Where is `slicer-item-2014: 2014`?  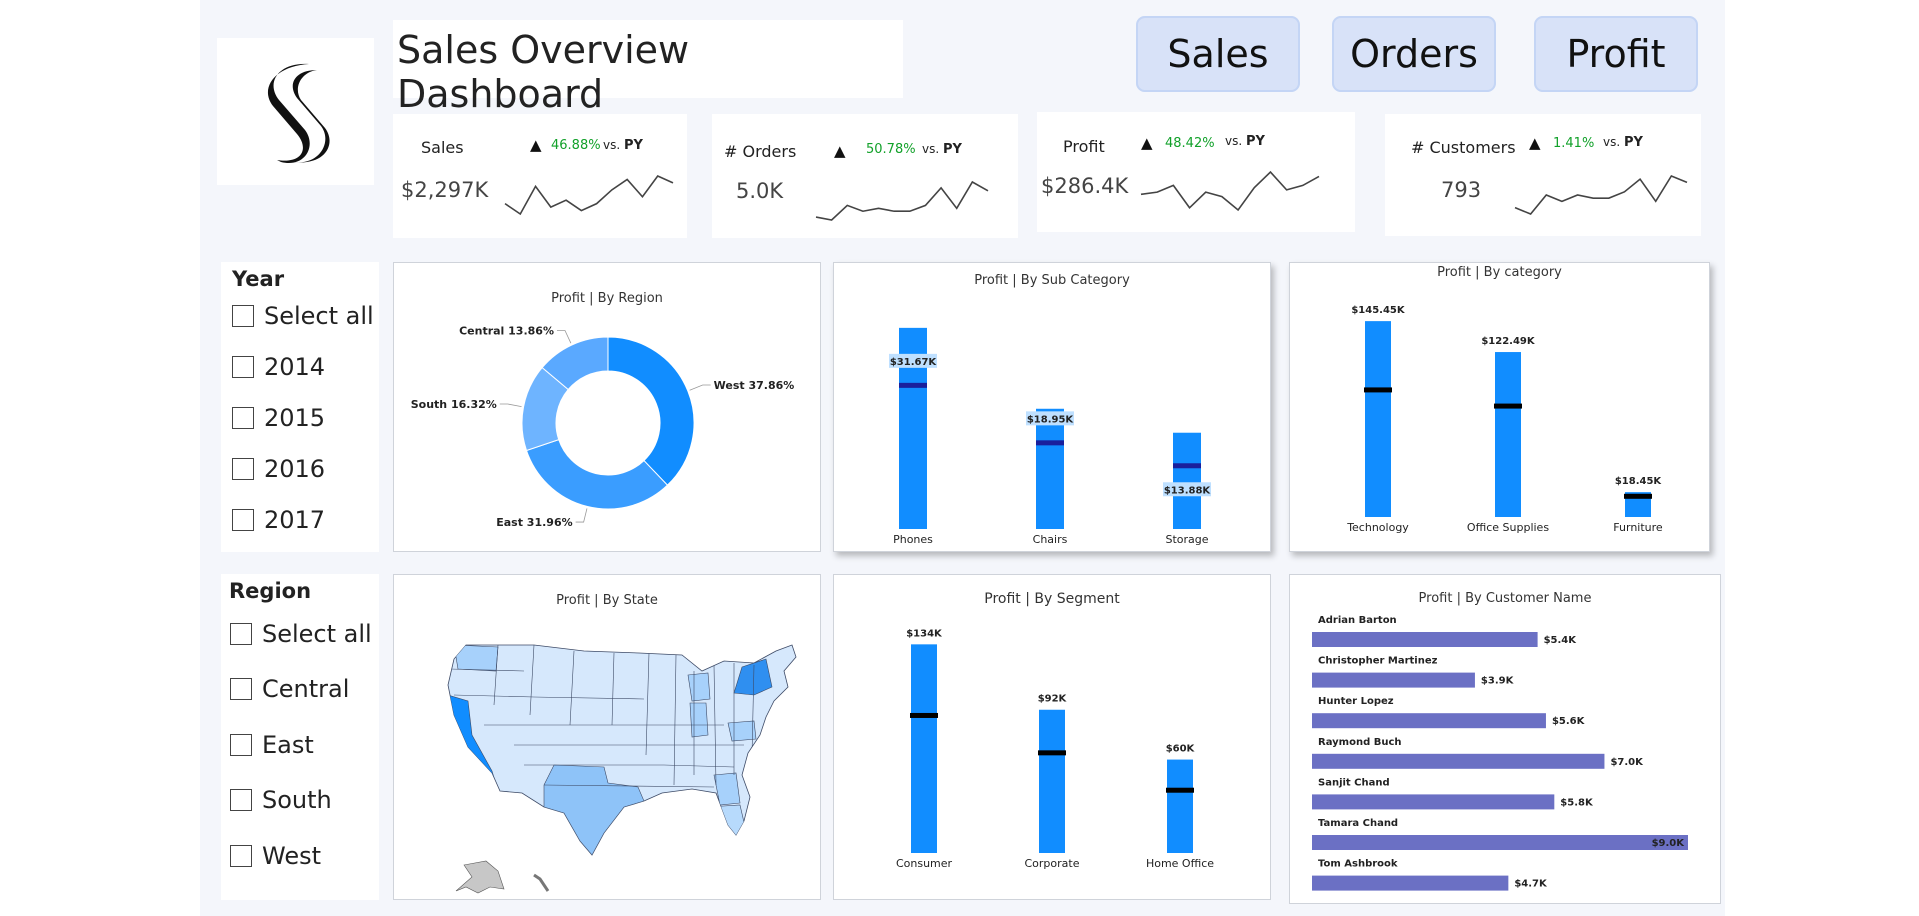
slicer-item-2014: 2014 is located at coordinates (278, 367).